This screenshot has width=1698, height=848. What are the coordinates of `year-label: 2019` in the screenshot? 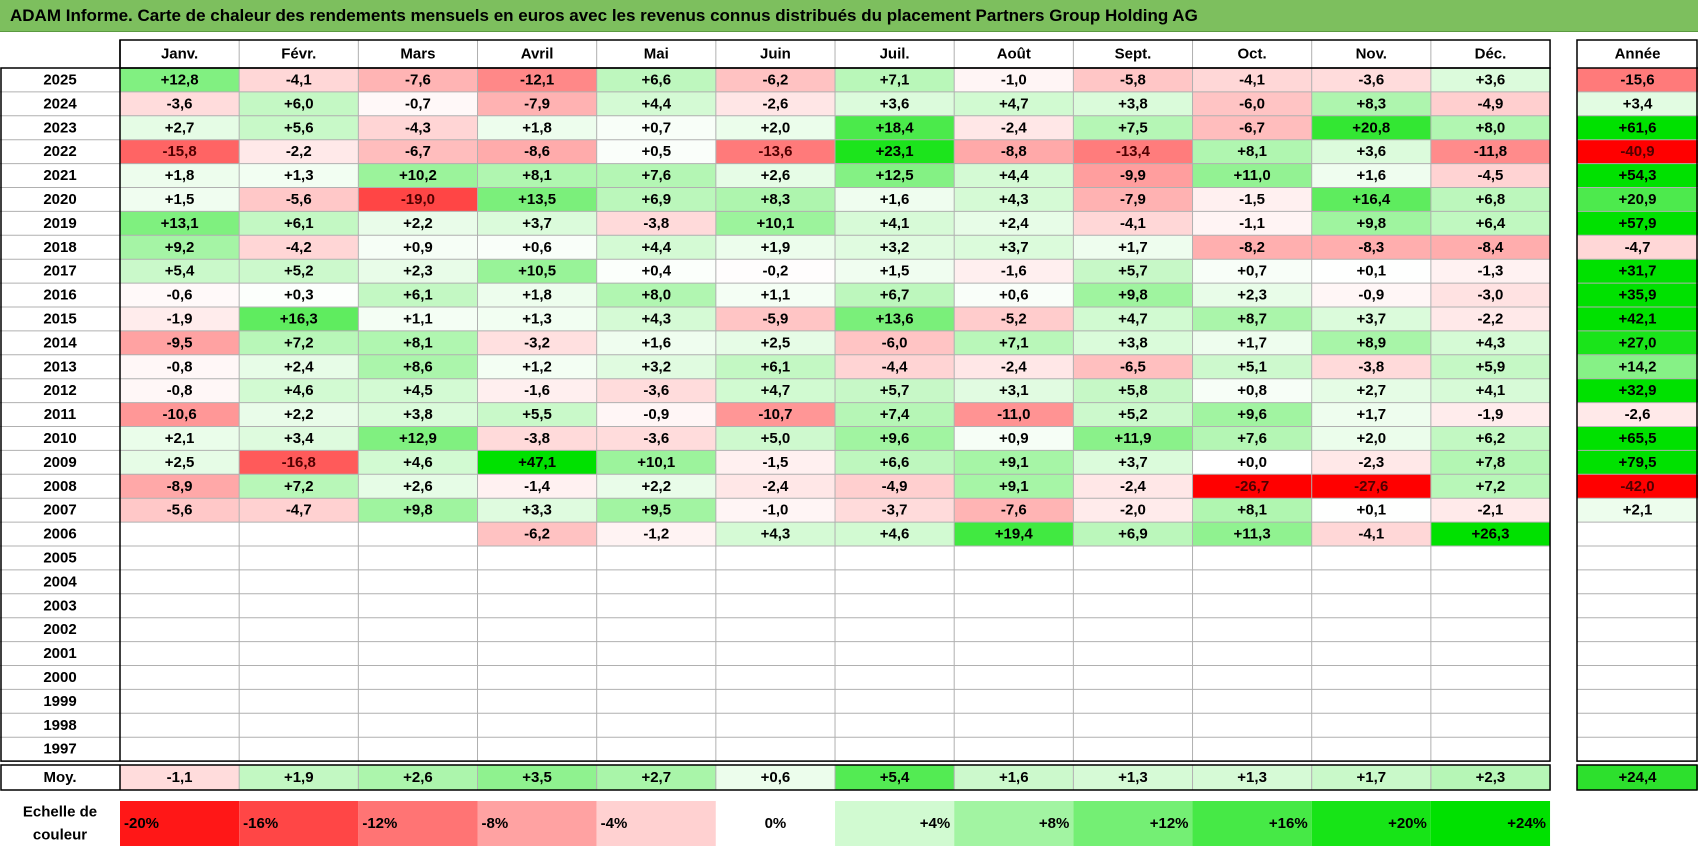 It's located at (59, 223).